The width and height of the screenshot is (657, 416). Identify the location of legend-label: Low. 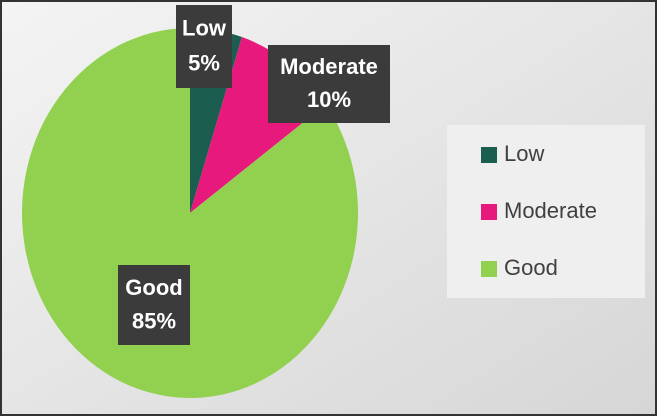
(524, 153).